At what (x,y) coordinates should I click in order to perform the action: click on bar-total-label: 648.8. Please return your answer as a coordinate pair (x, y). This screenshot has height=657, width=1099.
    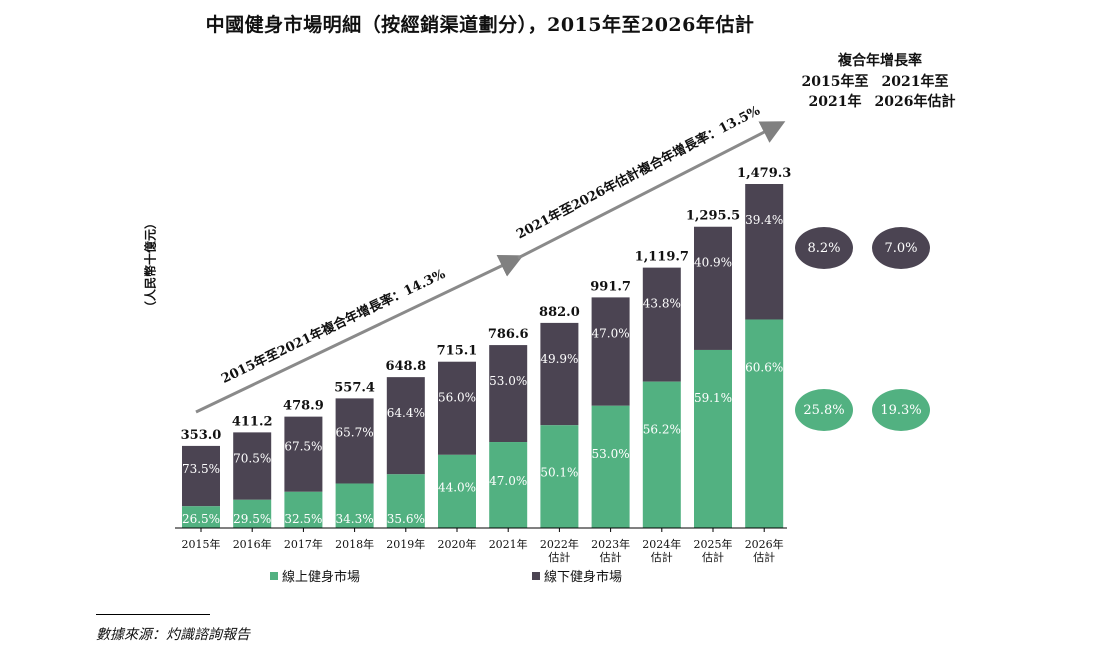
    Looking at the image, I should click on (405, 366).